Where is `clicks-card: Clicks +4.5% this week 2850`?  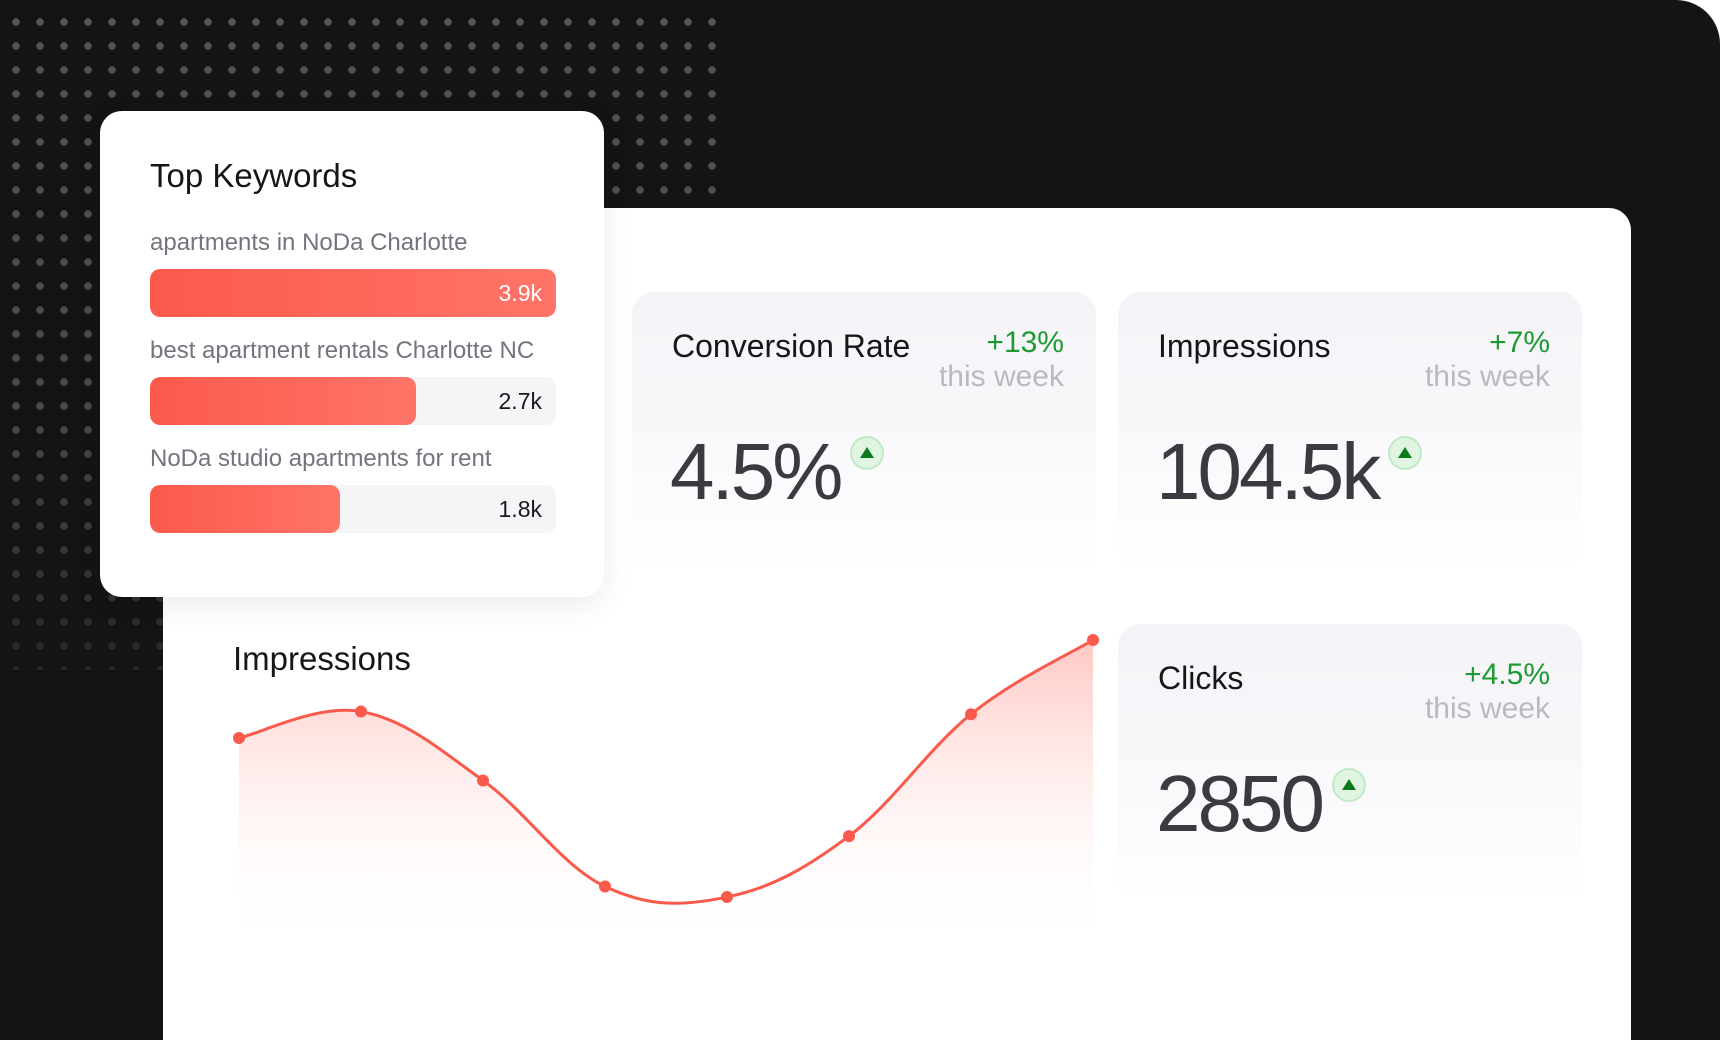 clicks-card: Clicks +4.5% this week 2850 is located at coordinates (1350, 764).